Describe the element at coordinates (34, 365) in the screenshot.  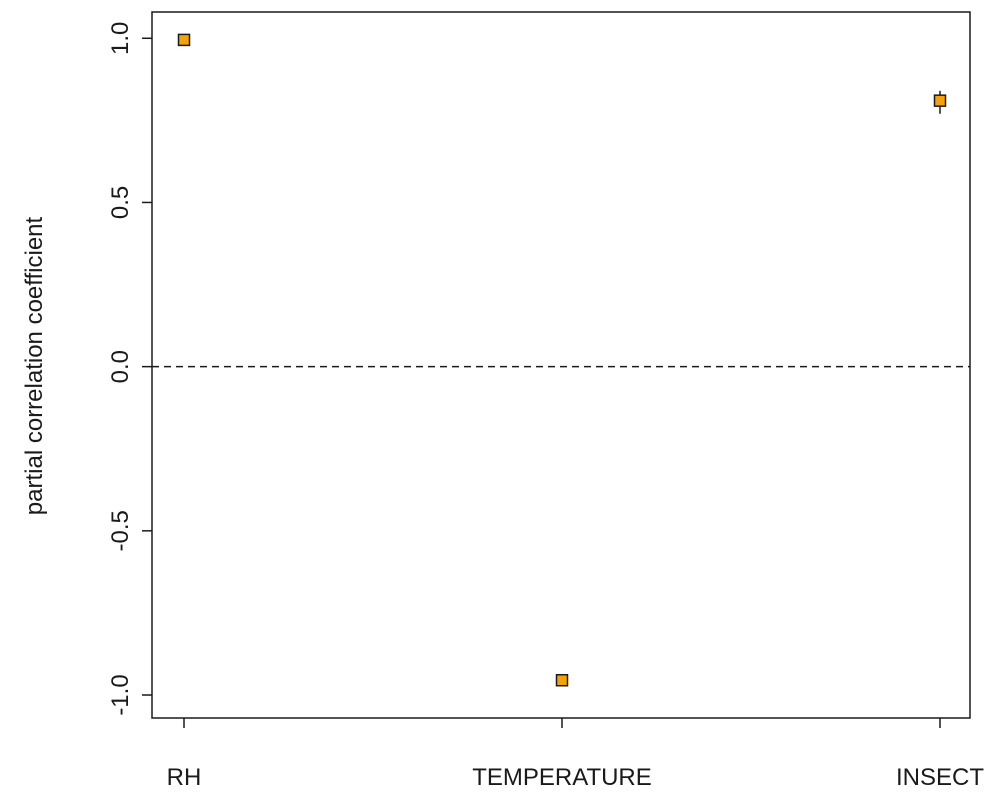
I see `y-axis-label: partial correlation coefficient` at that location.